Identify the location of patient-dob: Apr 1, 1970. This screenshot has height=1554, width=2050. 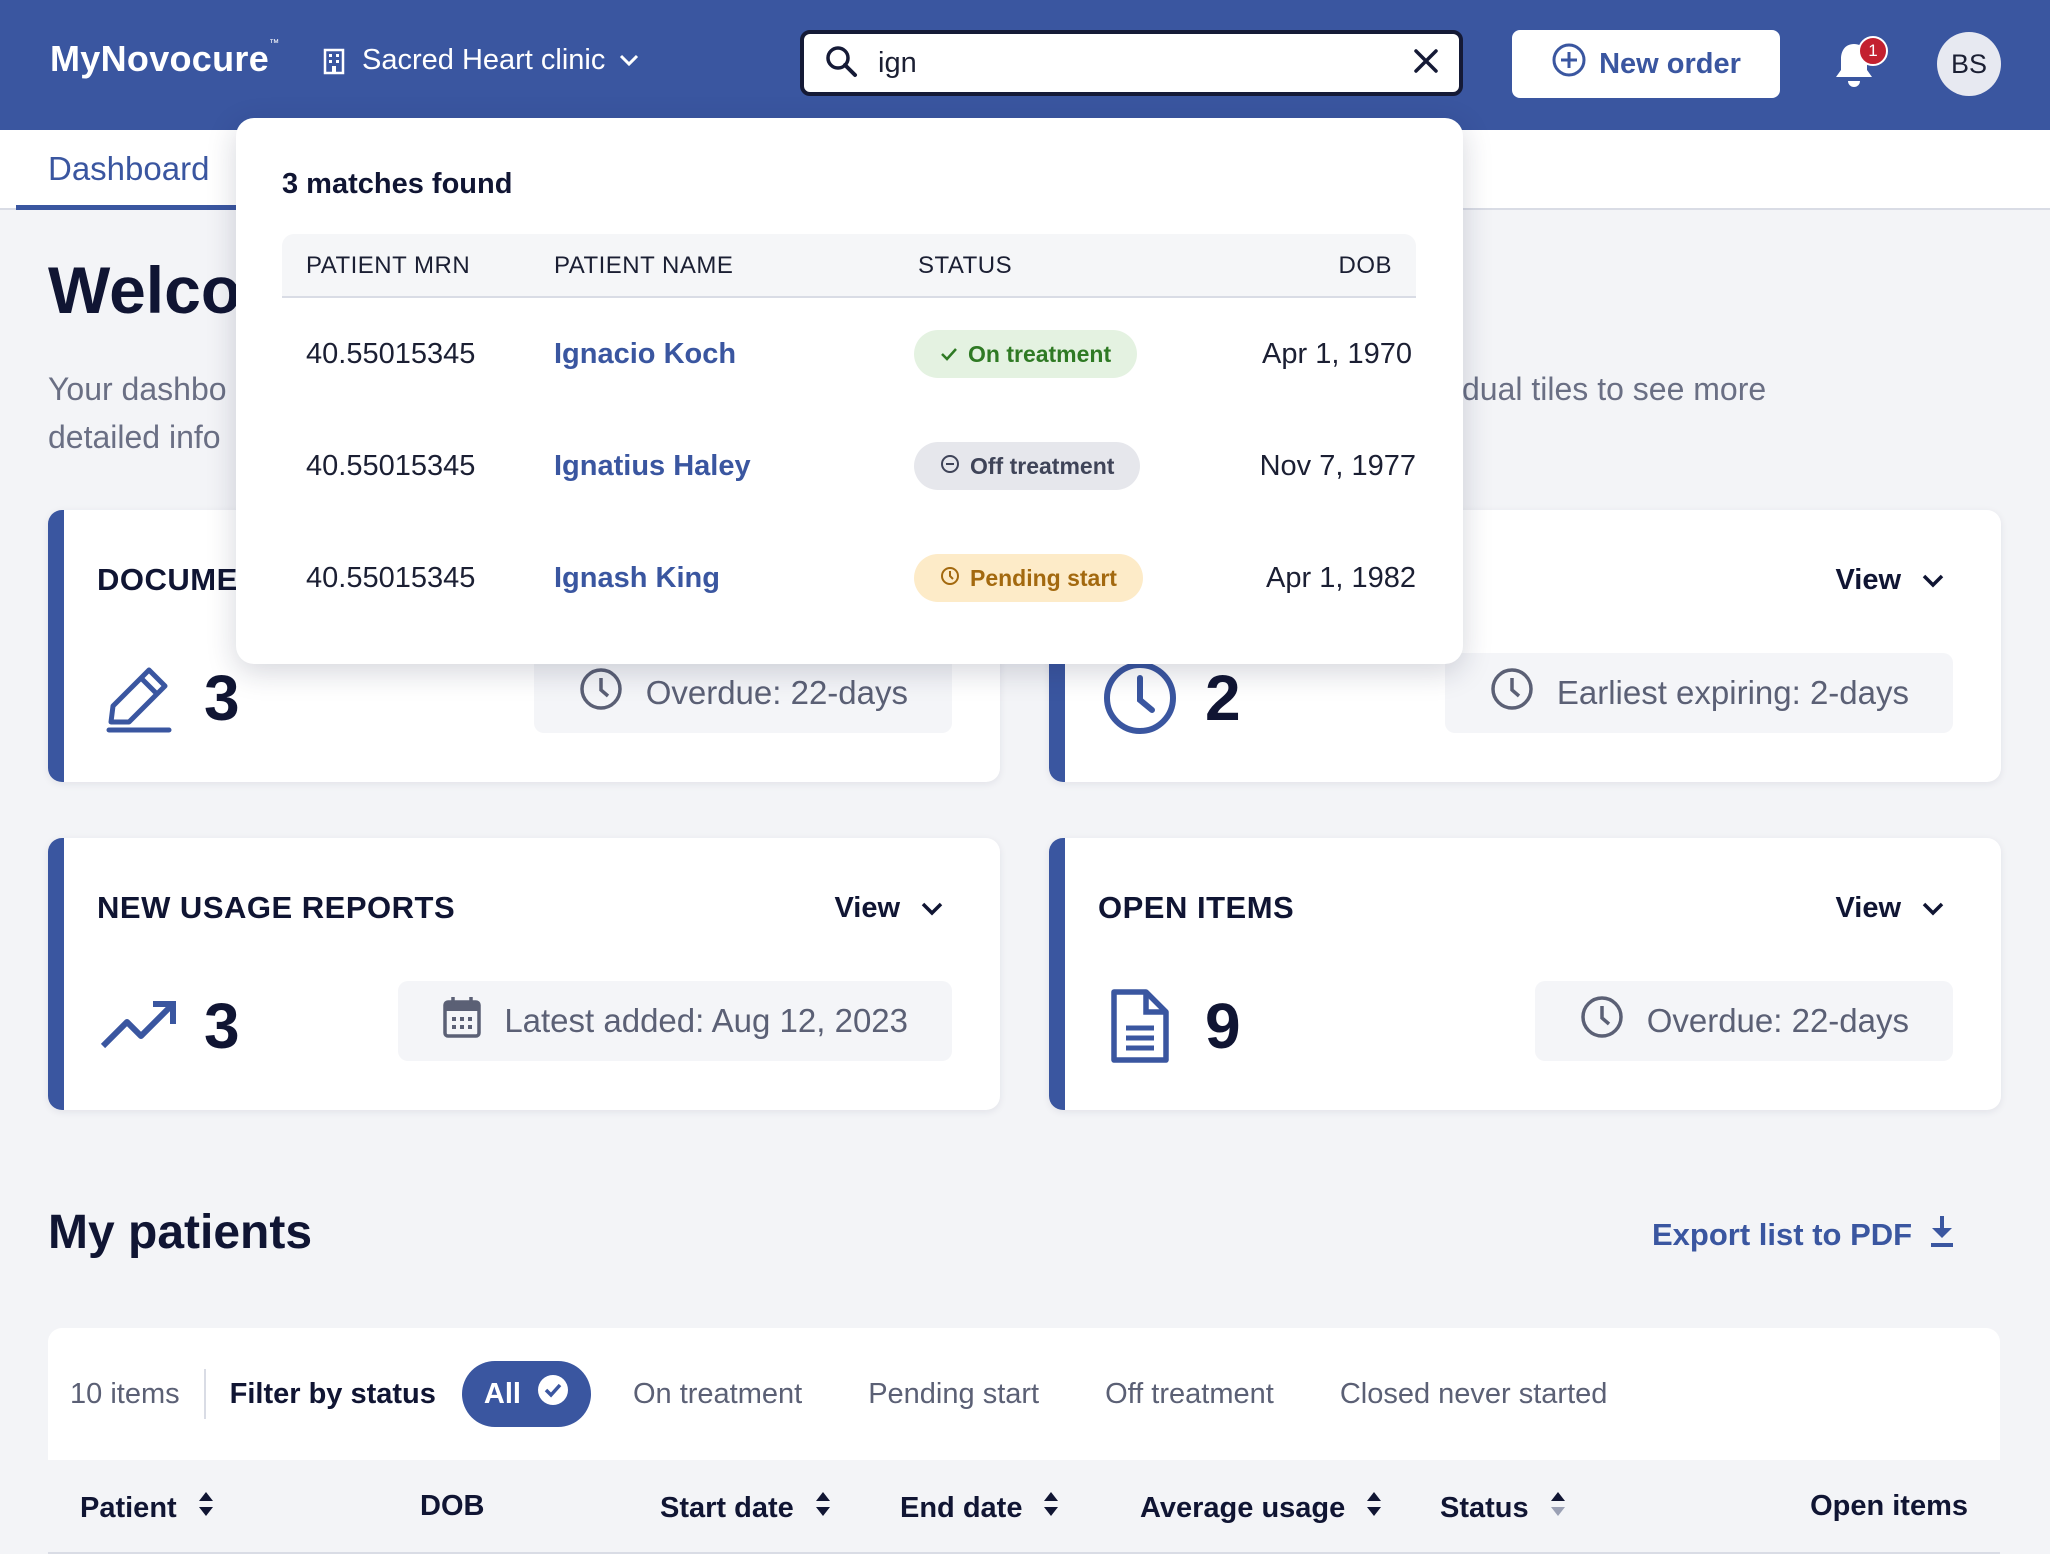
(1337, 354).